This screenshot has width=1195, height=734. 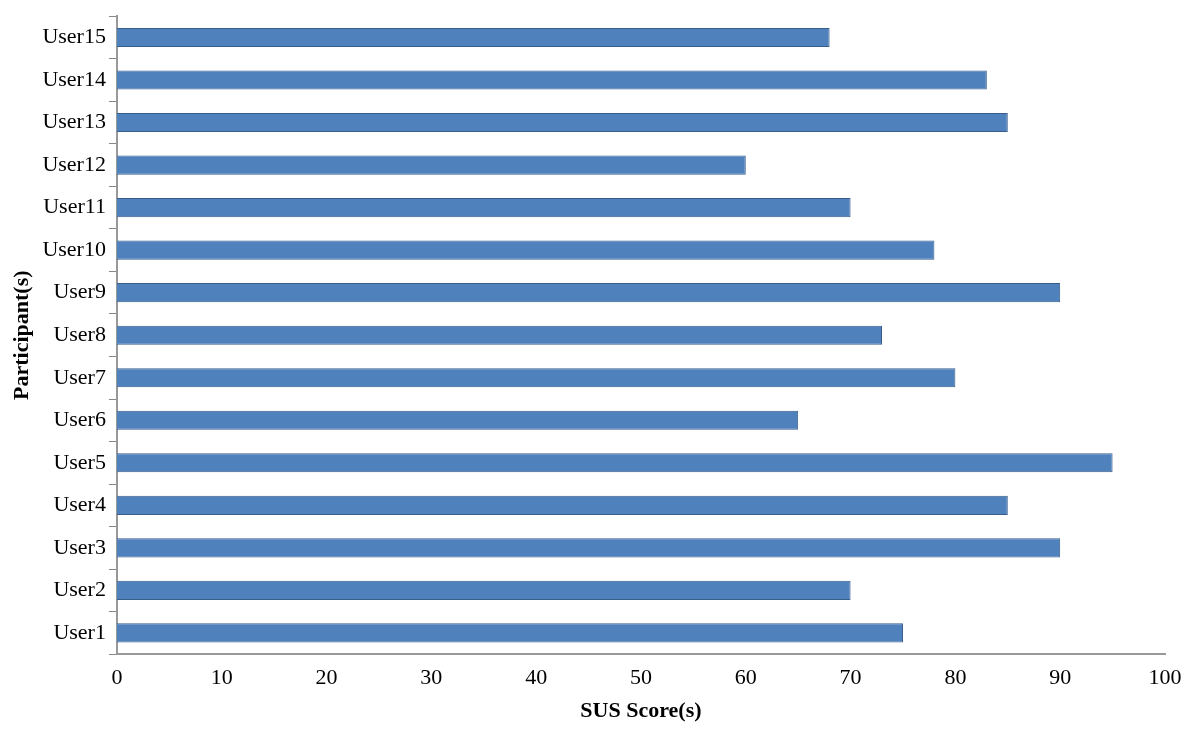 I want to click on x-tick-label: 80, so click(x=955, y=677).